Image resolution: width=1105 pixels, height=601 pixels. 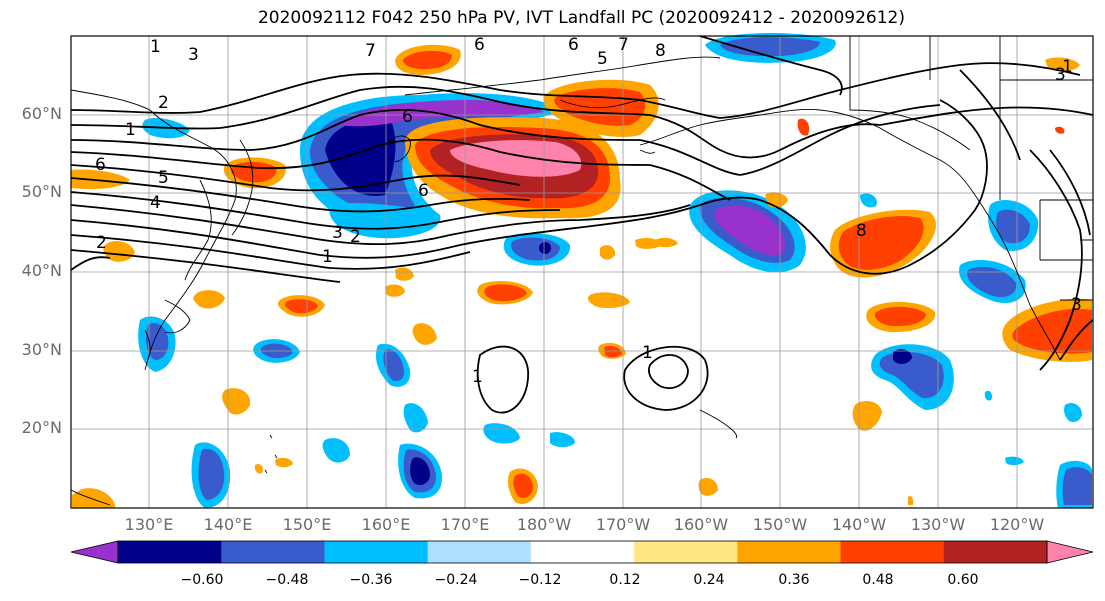 I want to click on lat-label: 50°N, so click(x=41, y=191).